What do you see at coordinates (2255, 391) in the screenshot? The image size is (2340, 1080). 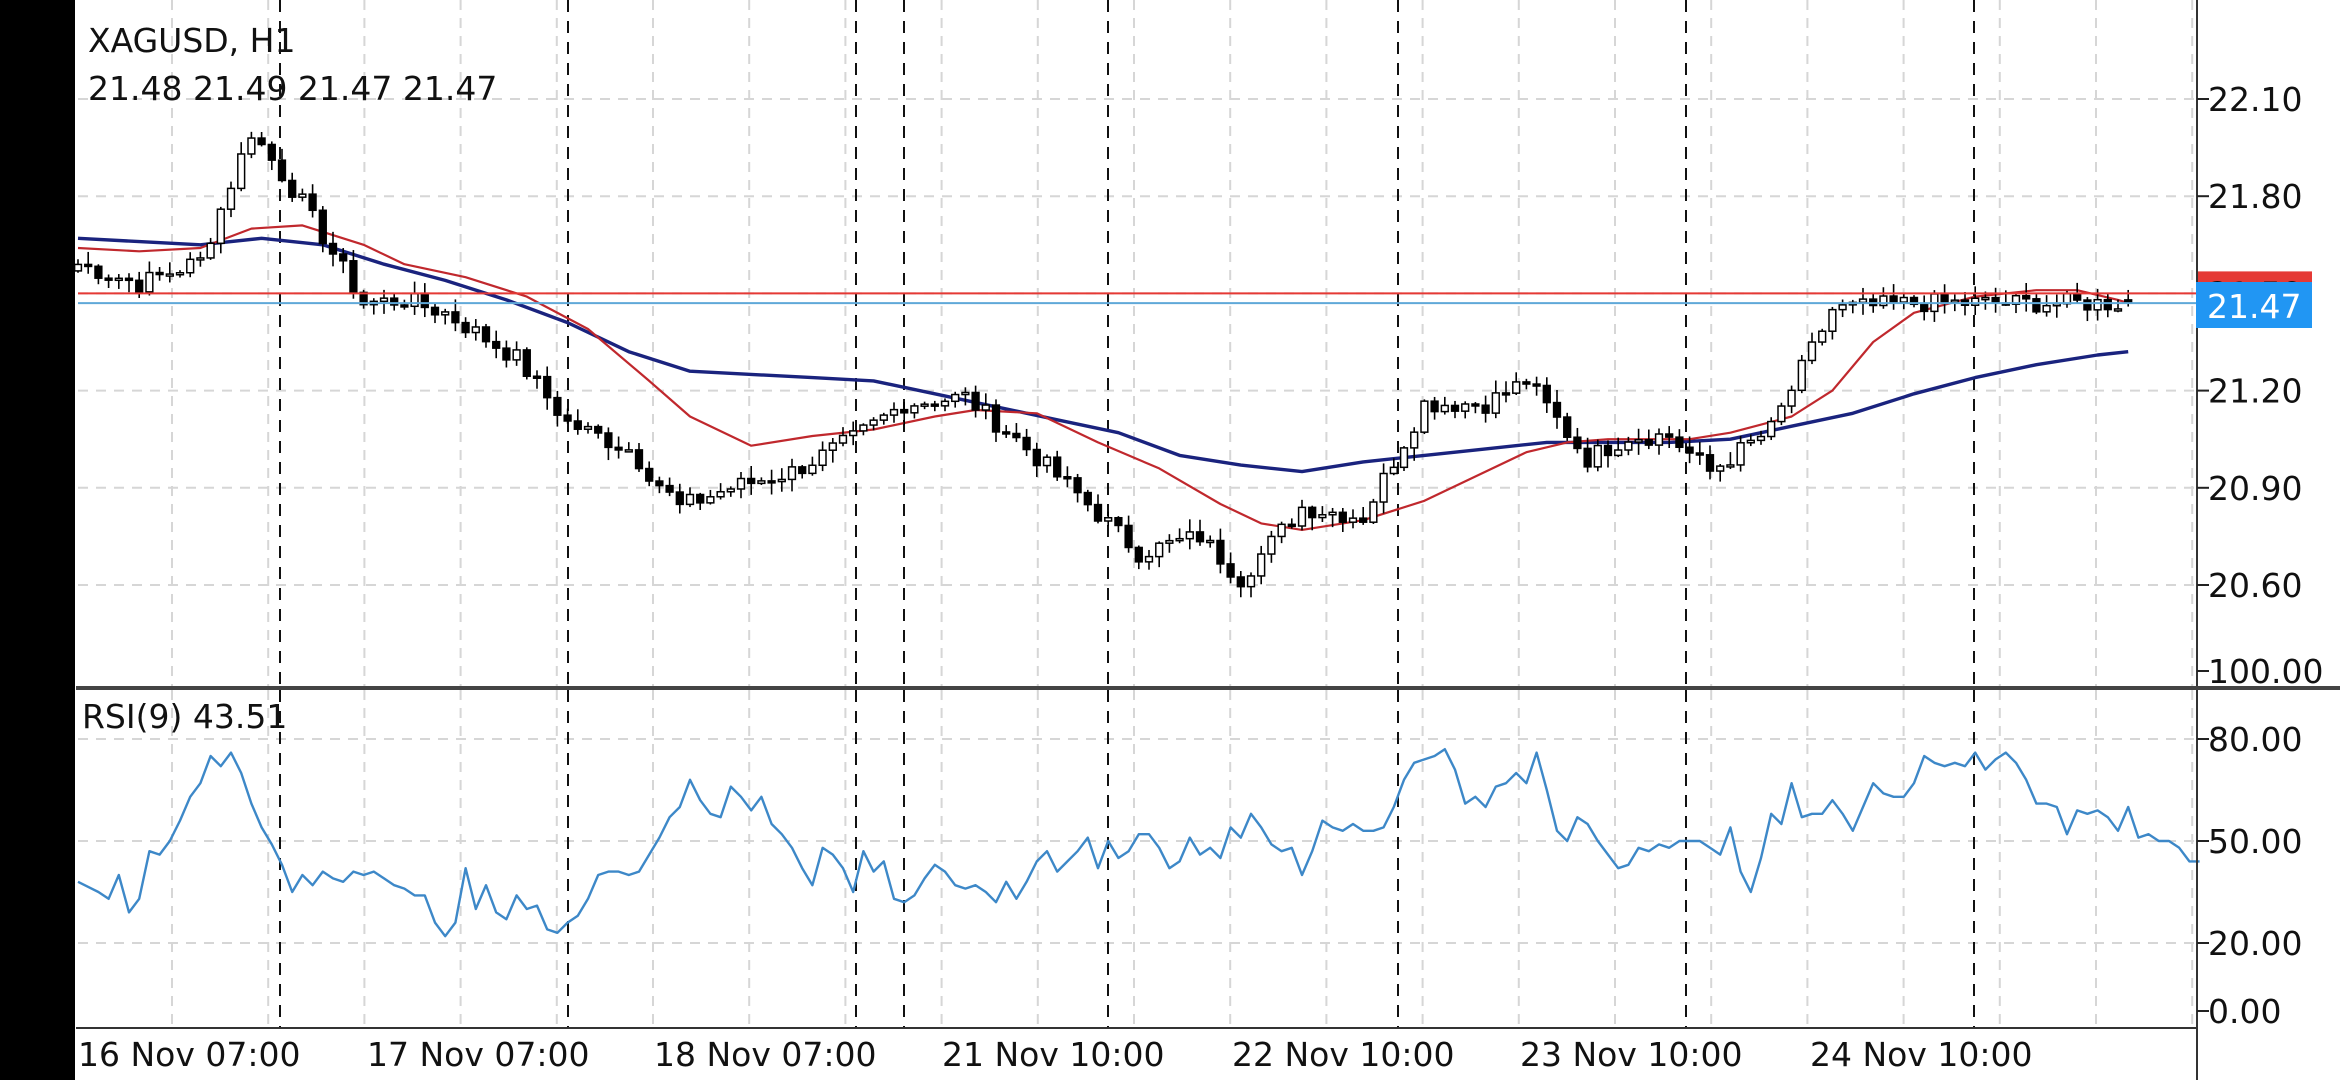 I see `price-tick-label: 21.20` at bounding box center [2255, 391].